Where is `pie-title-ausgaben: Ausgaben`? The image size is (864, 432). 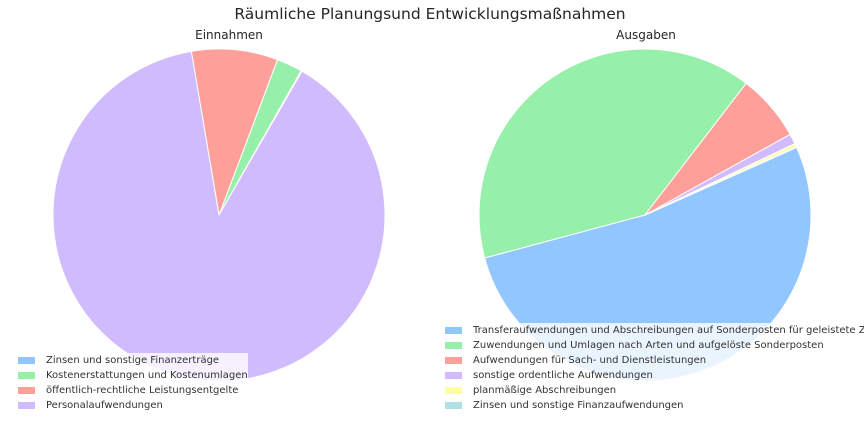
pie-title-ausgaben: Ausgaben is located at coordinates (646, 35).